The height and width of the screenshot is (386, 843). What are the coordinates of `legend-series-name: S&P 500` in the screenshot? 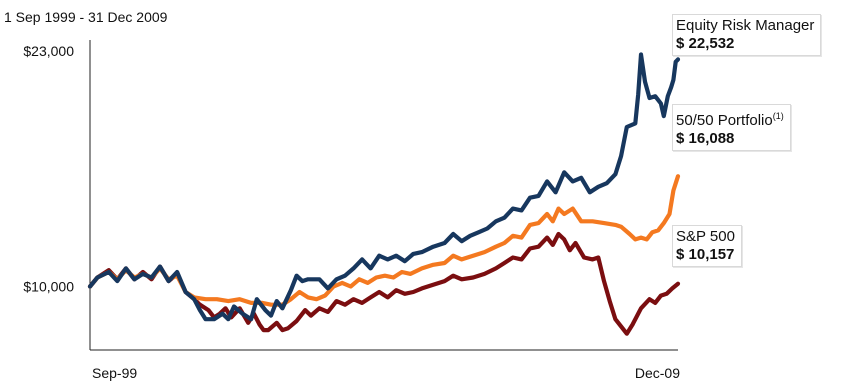 It's located at (705, 237).